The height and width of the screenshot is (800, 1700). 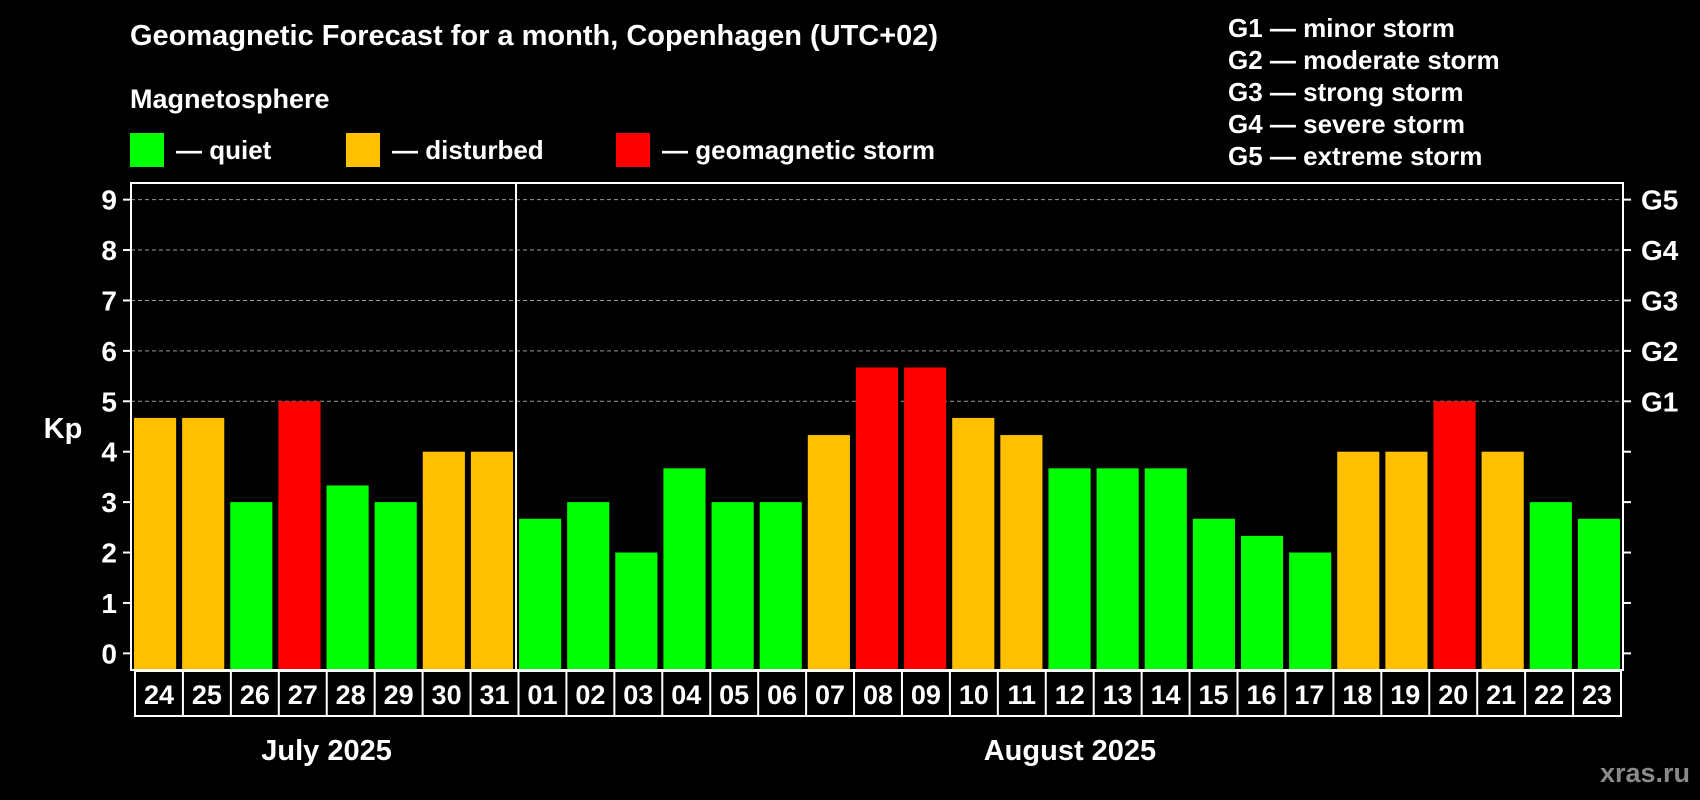 What do you see at coordinates (1347, 124) in the screenshot?
I see `g-scale-item-g4: G4 — severe storm` at bounding box center [1347, 124].